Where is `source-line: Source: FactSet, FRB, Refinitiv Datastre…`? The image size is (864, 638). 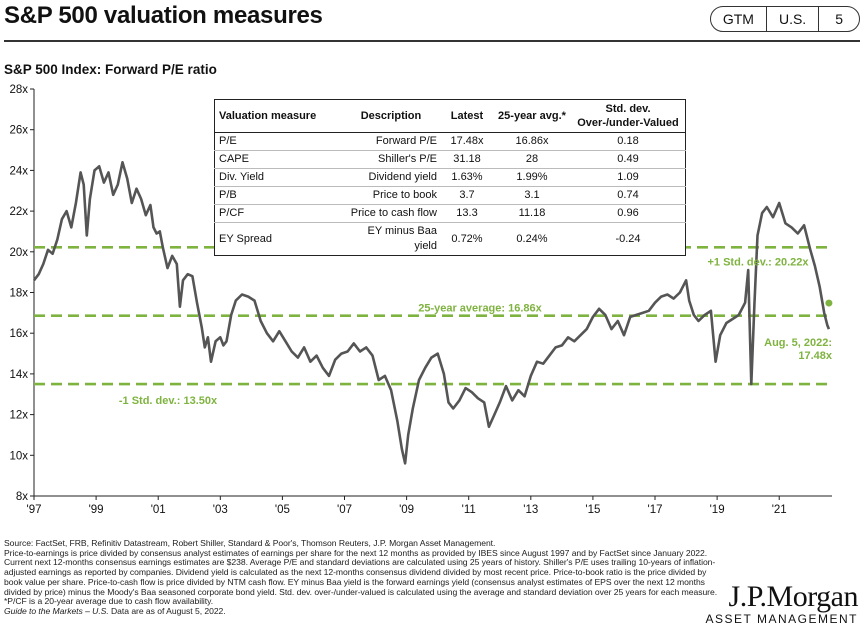 source-line: Source: FactSet, FRB, Refinitiv Datastre… is located at coordinates (250, 543).